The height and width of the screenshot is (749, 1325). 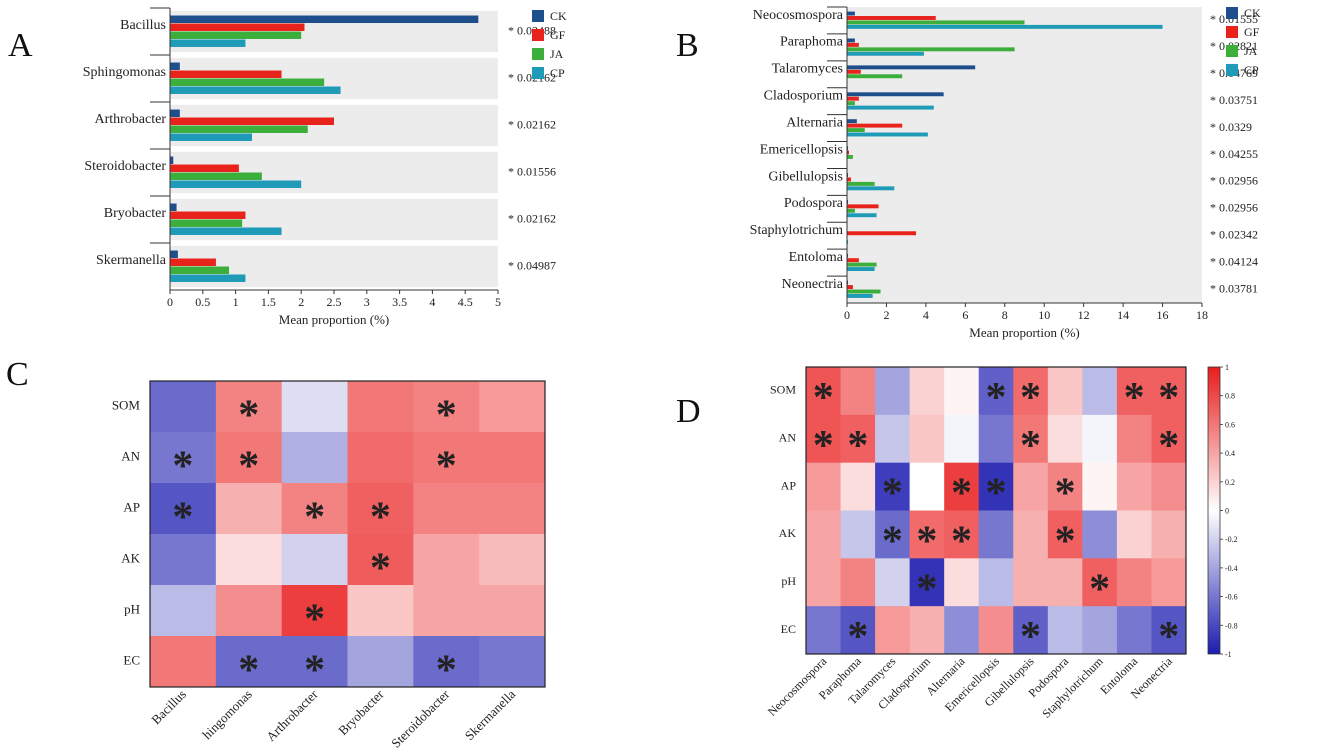 What do you see at coordinates (314, 509) in the screenshot?
I see `heat-cell-ap-arthrobacter` at bounding box center [314, 509].